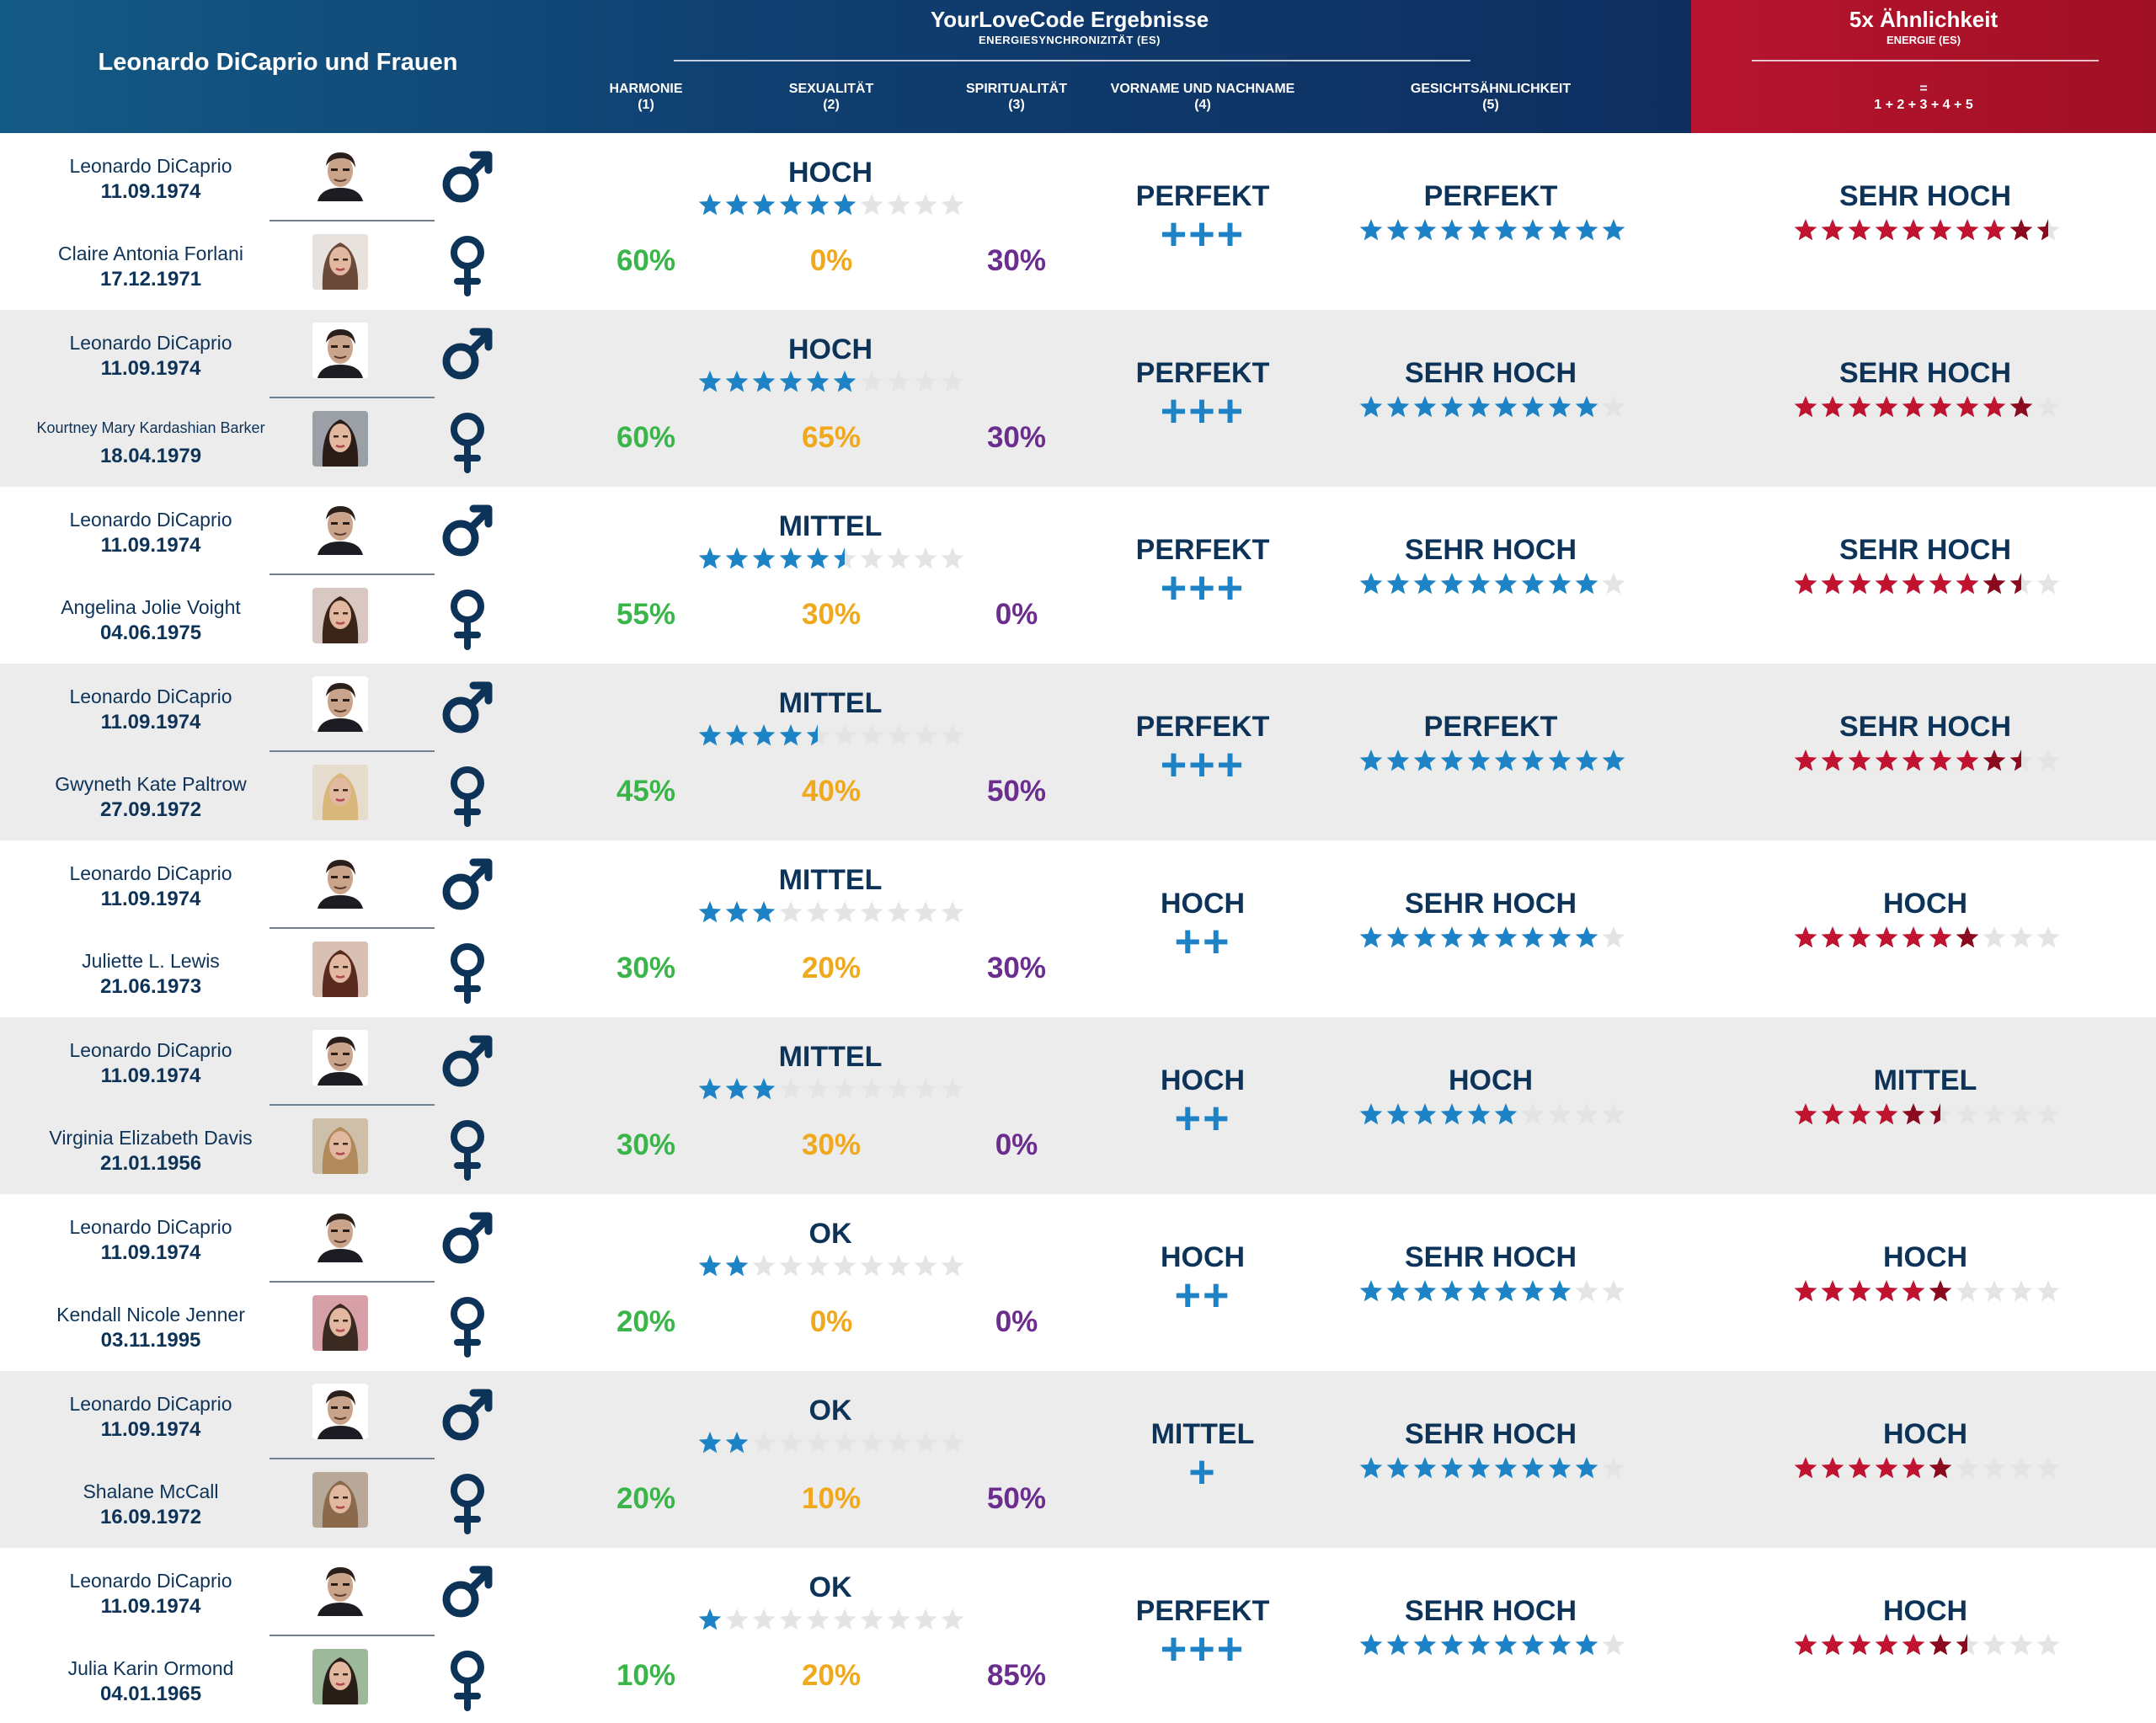 Image resolution: width=2156 pixels, height=1723 pixels. I want to click on person1-name: Leonardo DiCaprio, so click(150, 520).